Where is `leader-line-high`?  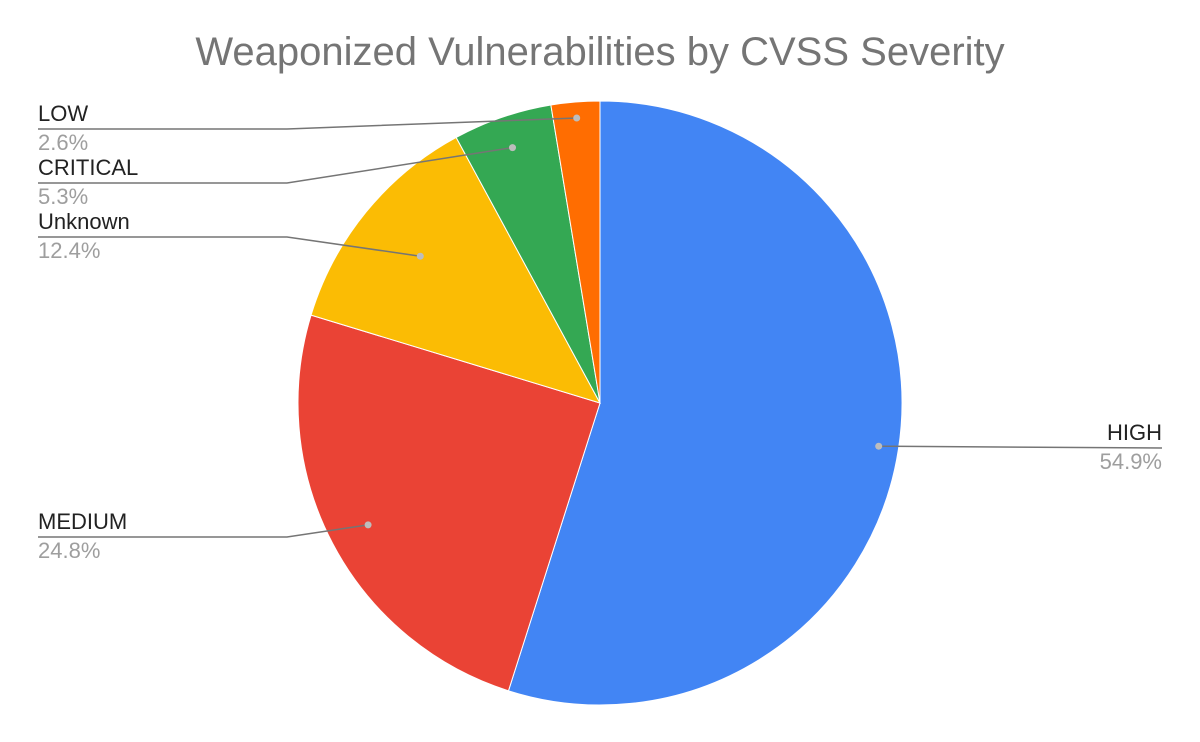 leader-line-high is located at coordinates (1020, 447).